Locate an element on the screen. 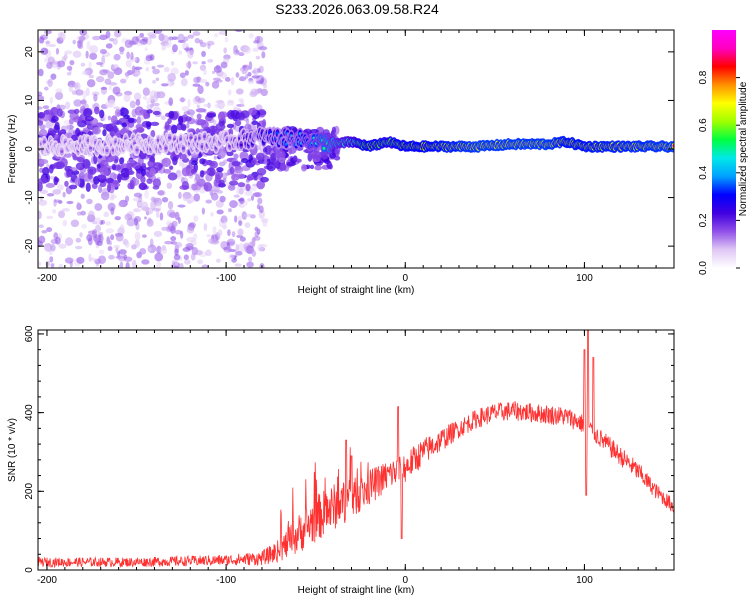 The height and width of the screenshot is (605, 750). colorbar-ticks: 0.0 0.2 0.4 0.6 0.8 is located at coordinates (719, 172).